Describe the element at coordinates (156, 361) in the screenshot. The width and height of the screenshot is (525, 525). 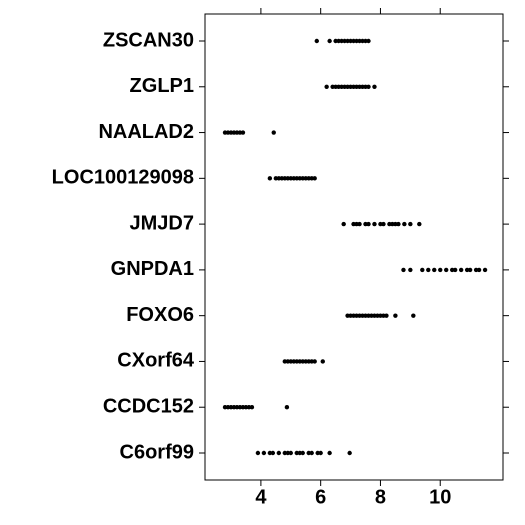
I see `y-tick-label: CXorf64` at that location.